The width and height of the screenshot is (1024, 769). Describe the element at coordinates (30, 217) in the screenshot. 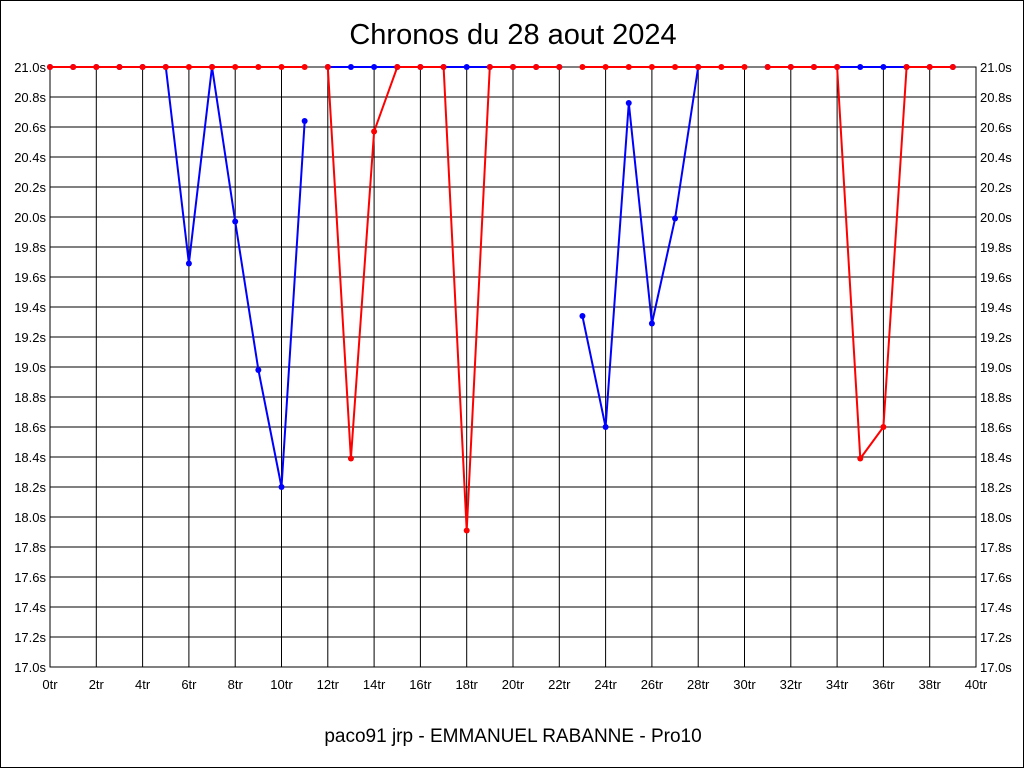

I see `y-tick-label-left: 20.0s` at that location.